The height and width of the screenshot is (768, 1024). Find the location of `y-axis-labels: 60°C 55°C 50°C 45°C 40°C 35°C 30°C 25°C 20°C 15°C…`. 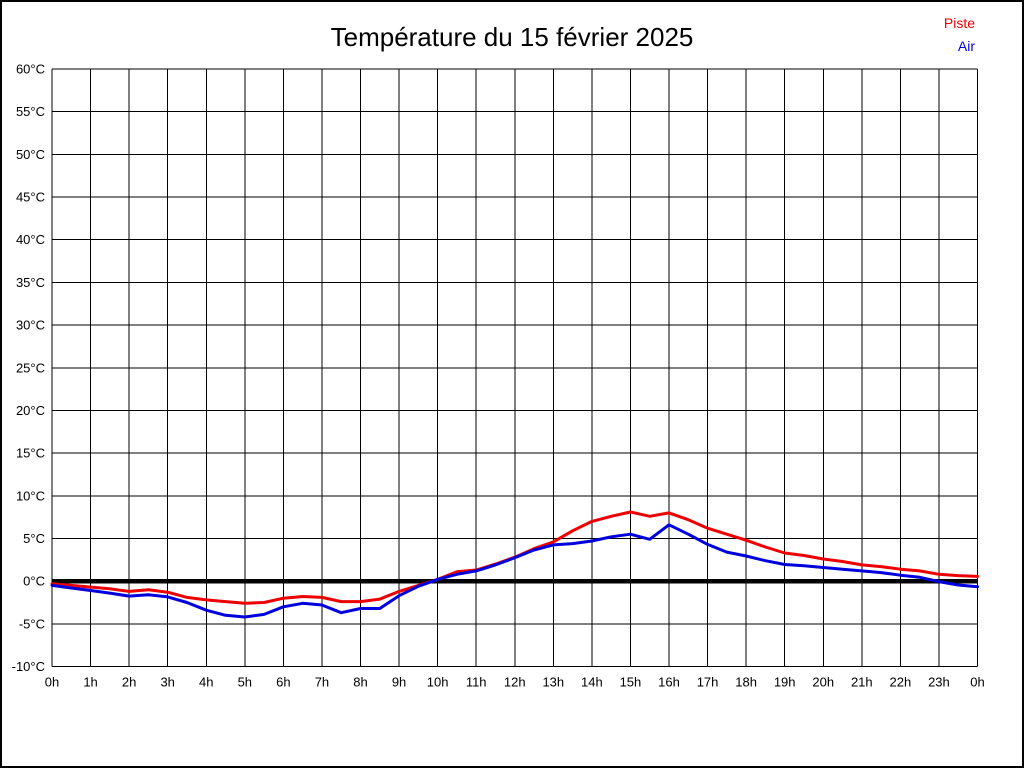

y-axis-labels: 60°C 55°C 50°C 45°C 40°C 35°C 30°C 25°C 20°C 15°C… is located at coordinates (28, 368).